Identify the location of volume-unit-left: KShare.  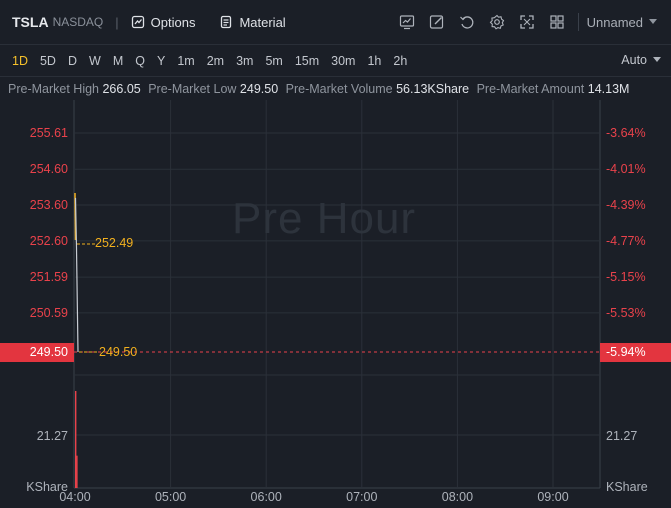
(47, 487).